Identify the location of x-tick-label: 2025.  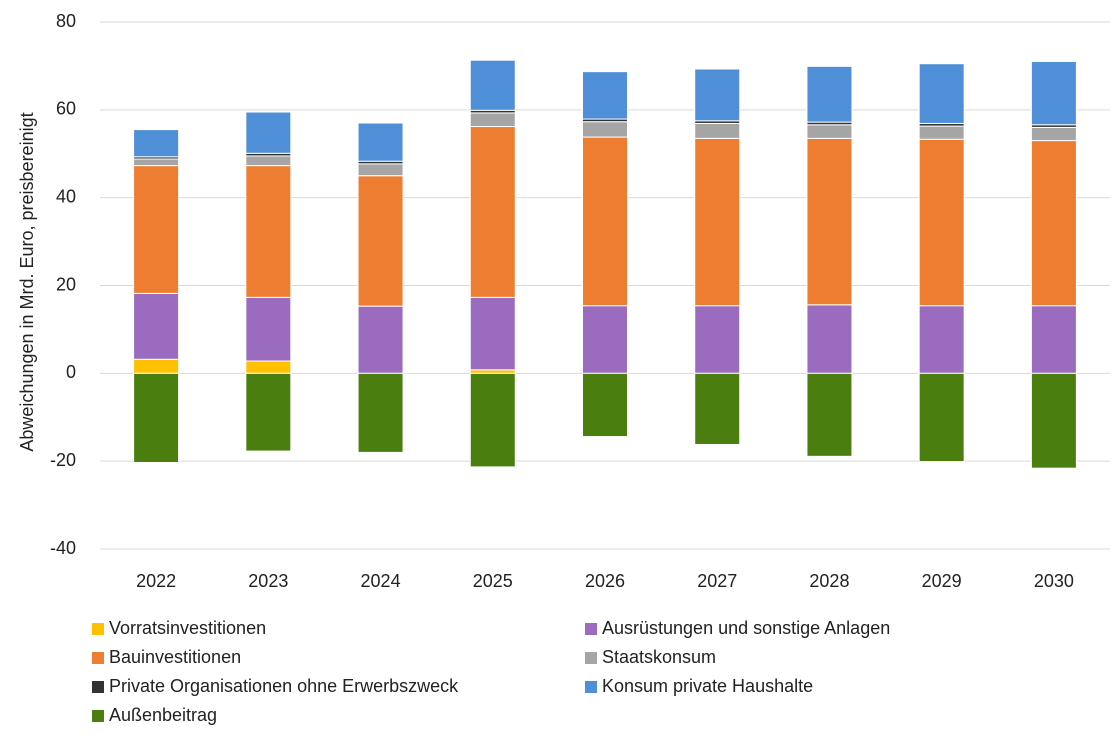
(493, 581).